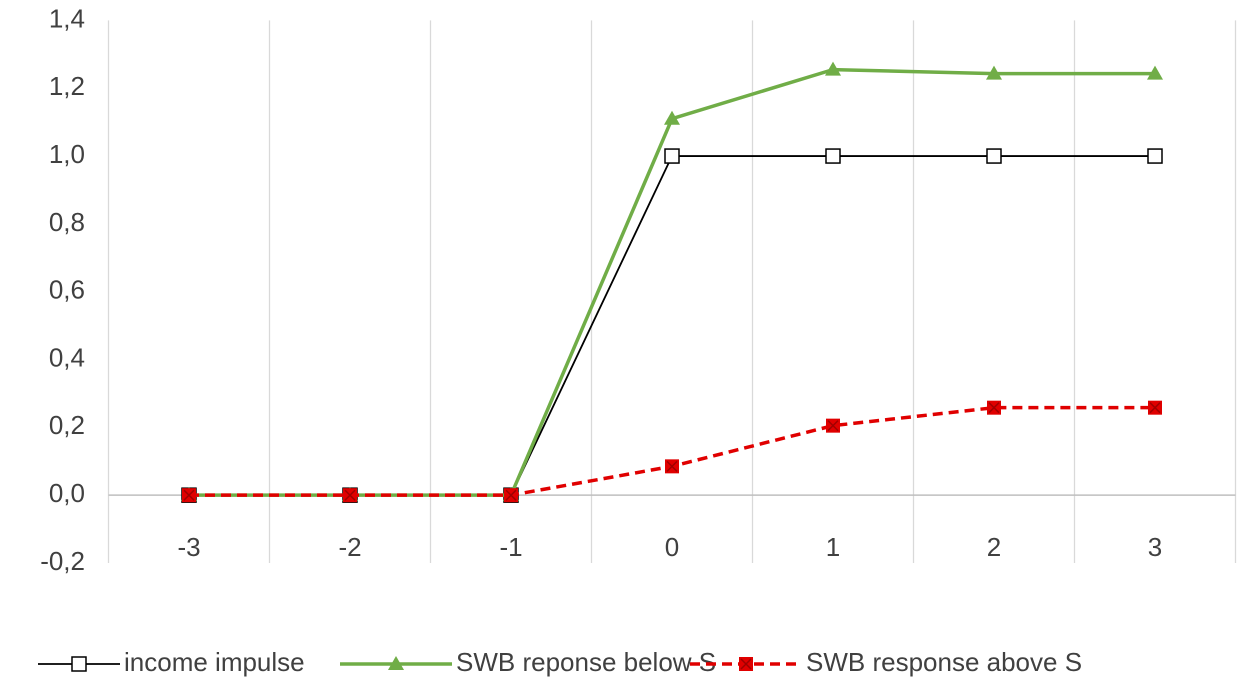 The image size is (1248, 686). Describe the element at coordinates (67, 222) in the screenshot. I see `y-tick-label: 0,8` at that location.